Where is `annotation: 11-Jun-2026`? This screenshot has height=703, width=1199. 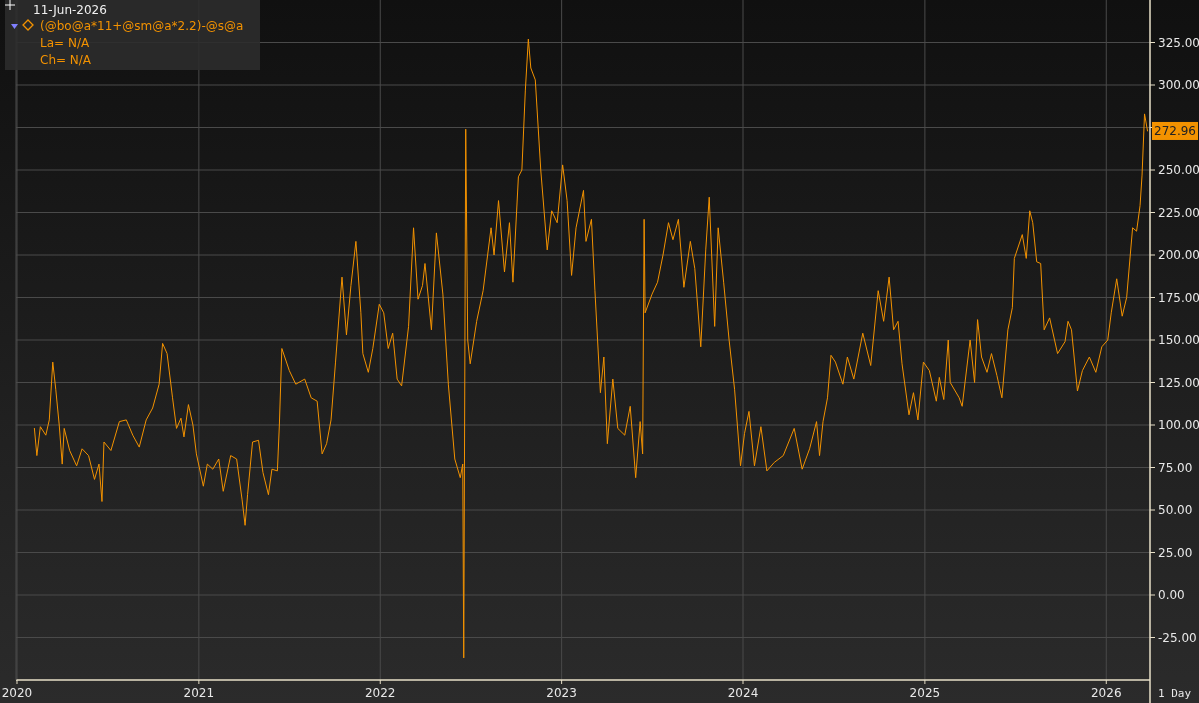 annotation: 11-Jun-2026 is located at coordinates (70, 10).